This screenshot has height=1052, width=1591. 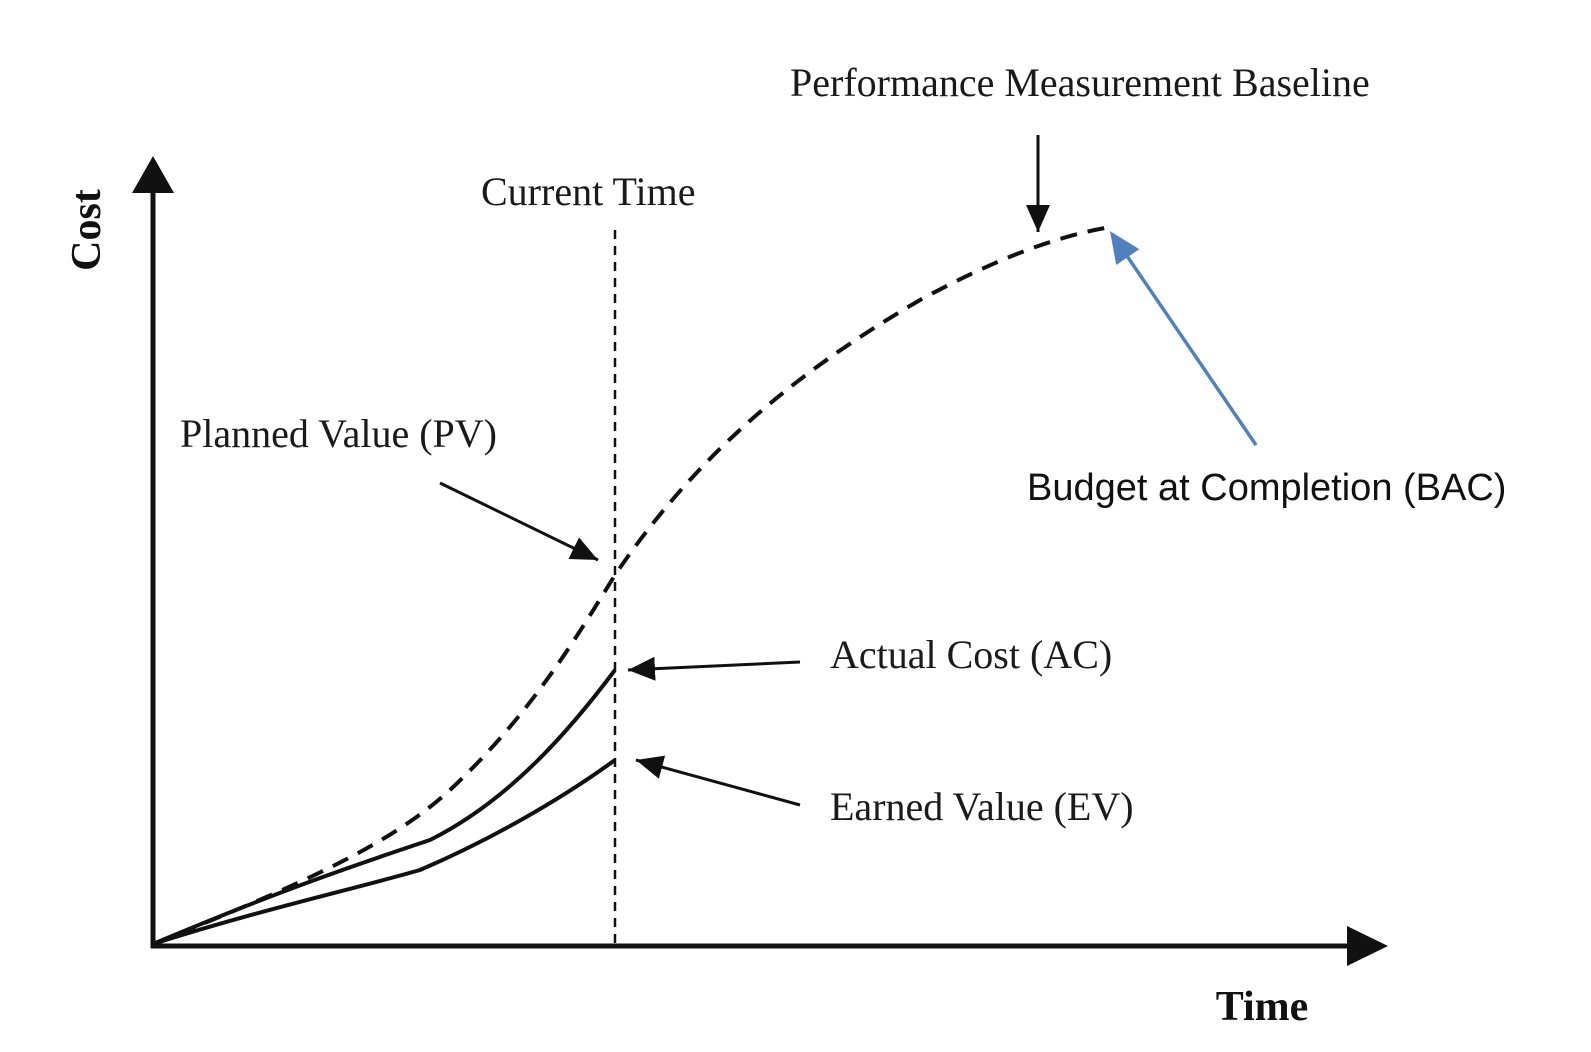 I want to click on earned-value-arrow, so click(x=718, y=781).